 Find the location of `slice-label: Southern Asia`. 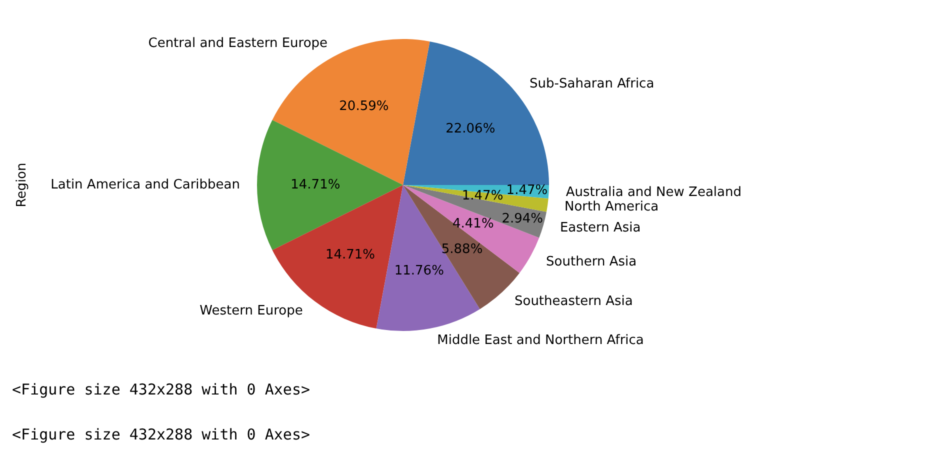

slice-label: Southern Asia is located at coordinates (591, 262).